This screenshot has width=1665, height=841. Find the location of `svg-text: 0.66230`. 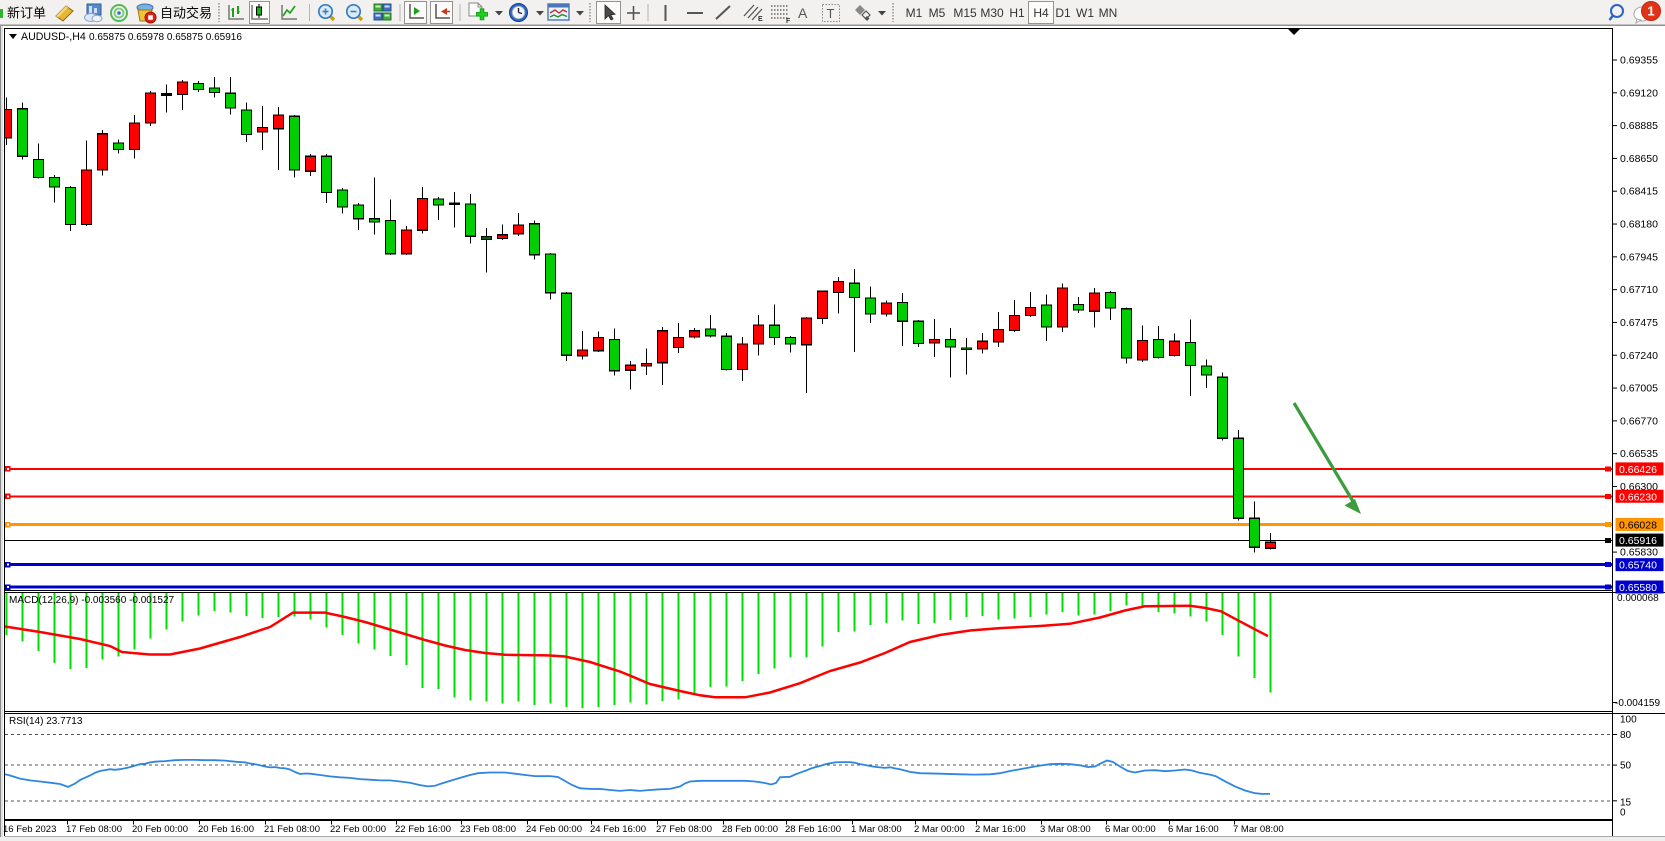

svg-text: 0.66230 is located at coordinates (1638, 497).